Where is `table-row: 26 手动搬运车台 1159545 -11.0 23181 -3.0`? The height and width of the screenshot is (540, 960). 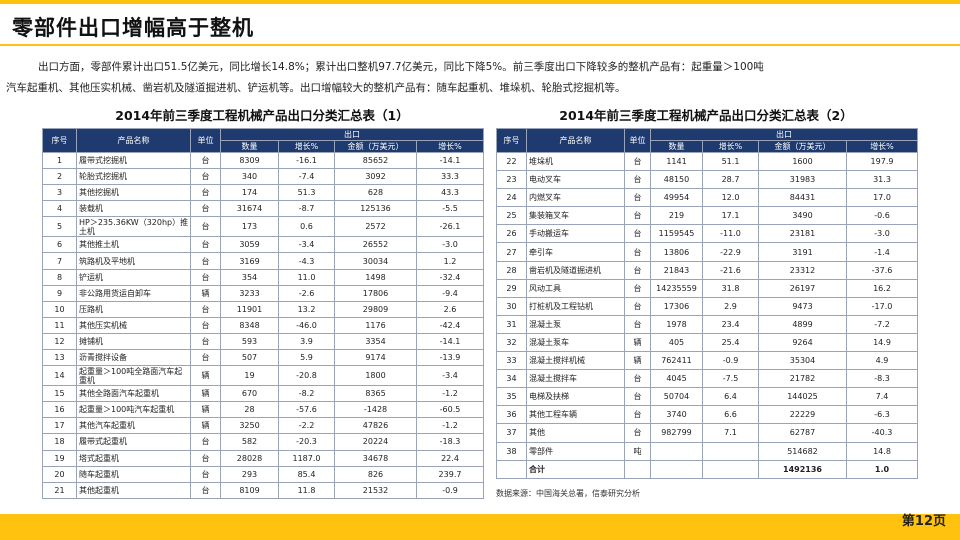 table-row: 26 手动搬运车台 1159545 -11.0 23181 -3.0 is located at coordinates (707, 234).